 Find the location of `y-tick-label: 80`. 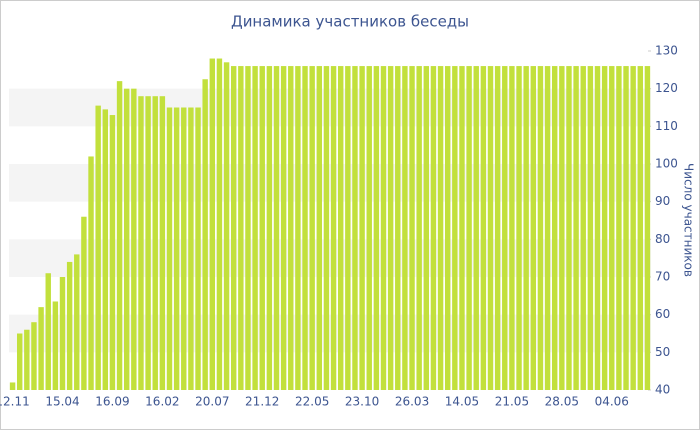

y-tick-label: 80 is located at coordinates (662, 239).